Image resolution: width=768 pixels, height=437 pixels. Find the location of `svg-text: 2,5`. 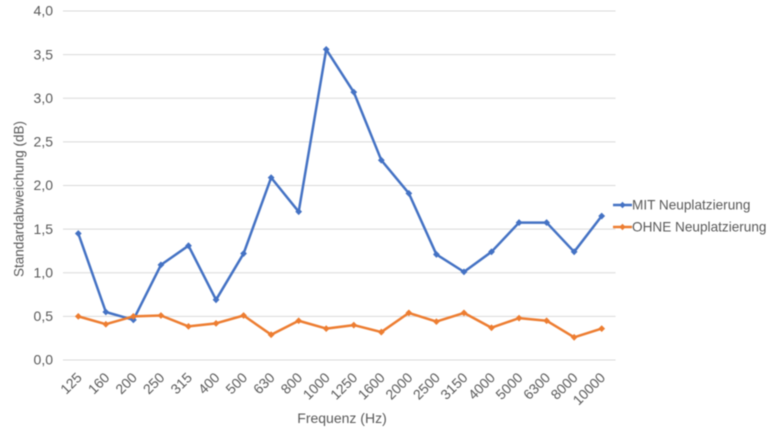

svg-text: 2,5 is located at coordinates (44, 142).